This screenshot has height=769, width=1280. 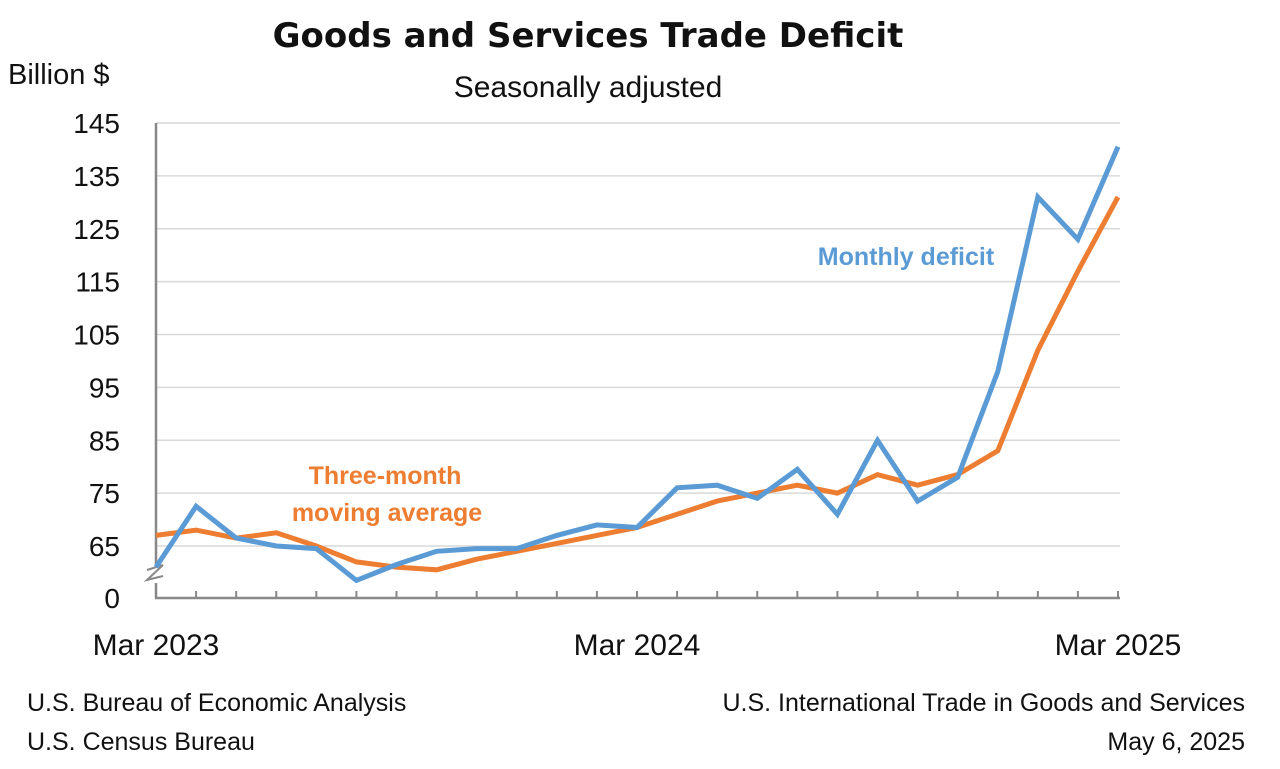 What do you see at coordinates (104, 546) in the screenshot?
I see `y-tick-label: 65` at bounding box center [104, 546].